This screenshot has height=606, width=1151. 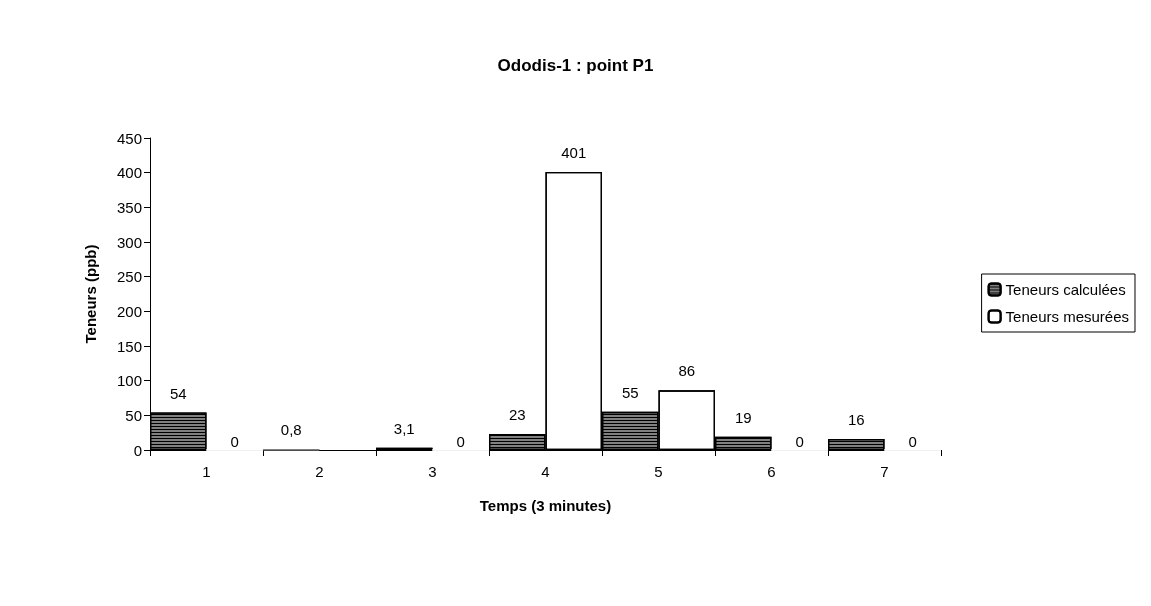 What do you see at coordinates (545, 471) in the screenshot?
I see `x-tick-label: 4` at bounding box center [545, 471].